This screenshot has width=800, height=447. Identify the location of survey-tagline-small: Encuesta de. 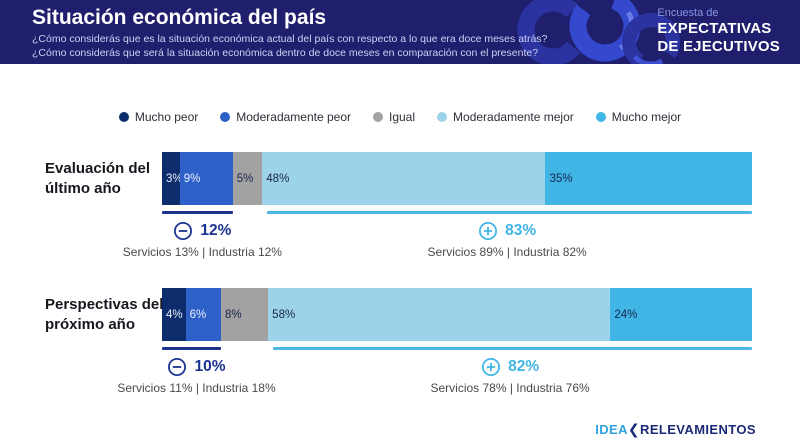
(688, 13).